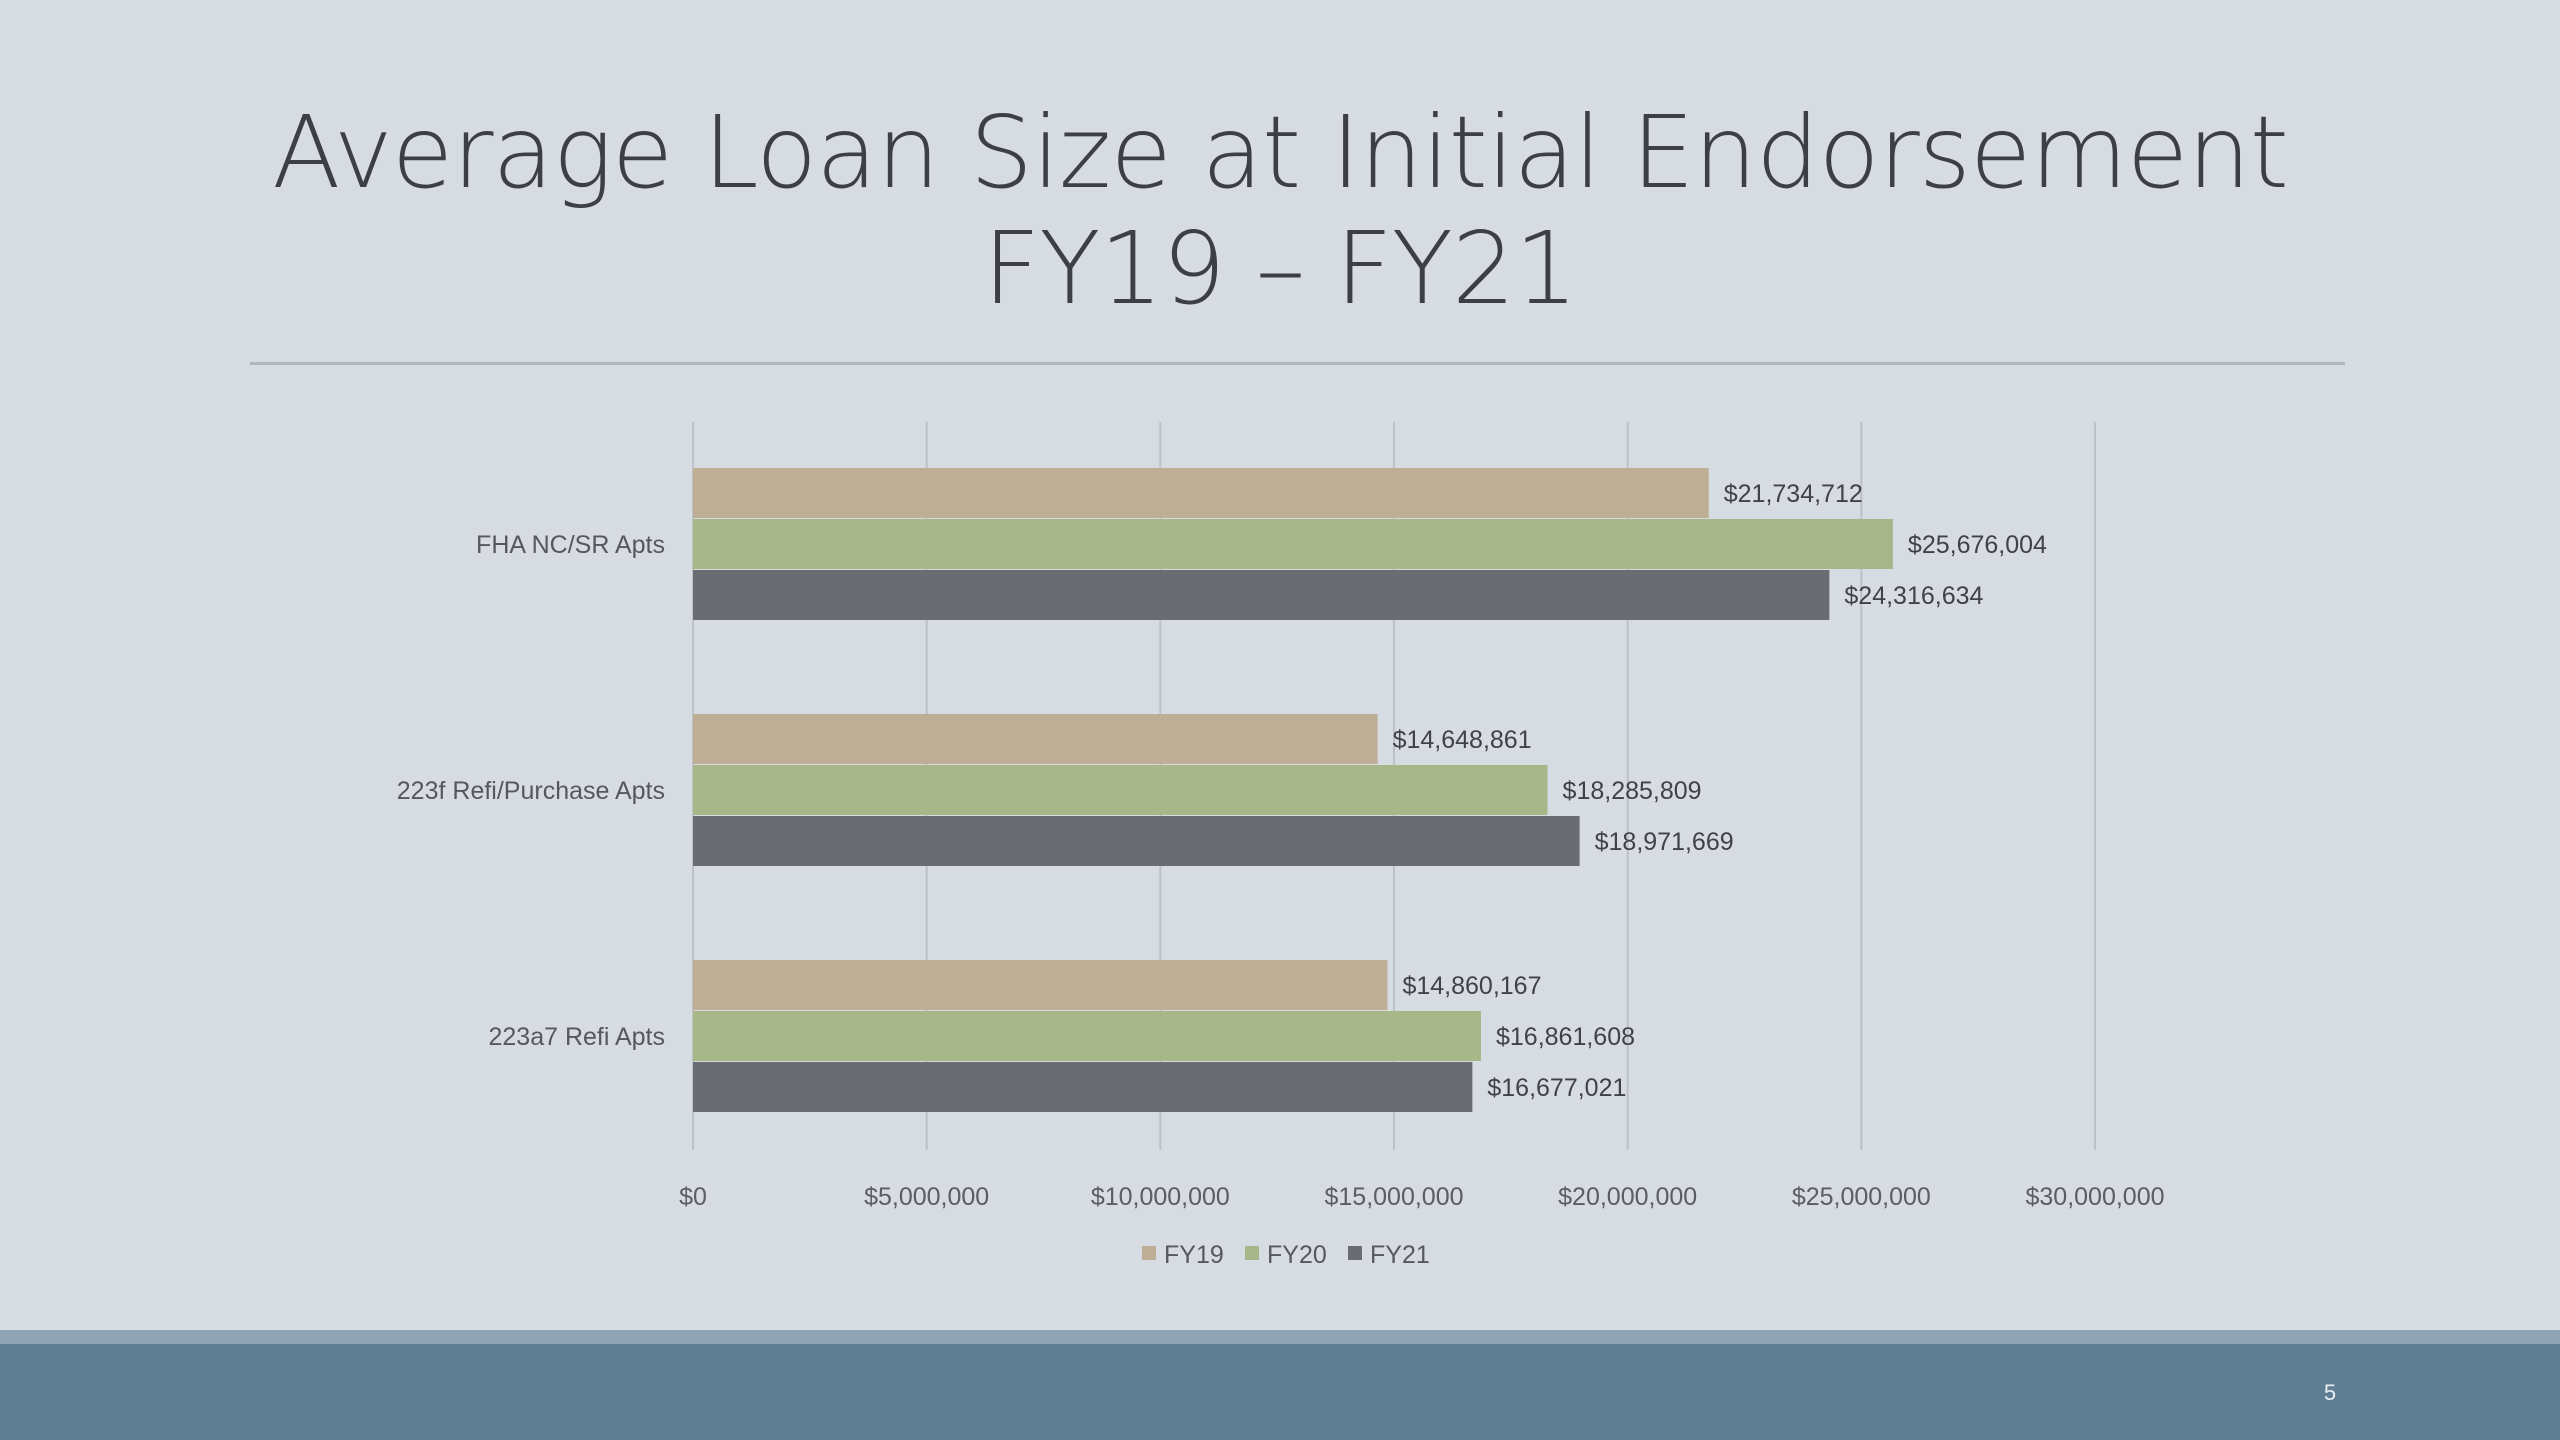 The width and height of the screenshot is (2560, 1440). What do you see at coordinates (1280, 152) in the screenshot?
I see `title-line-1: Average Loan Size at Initial Endorsement` at bounding box center [1280, 152].